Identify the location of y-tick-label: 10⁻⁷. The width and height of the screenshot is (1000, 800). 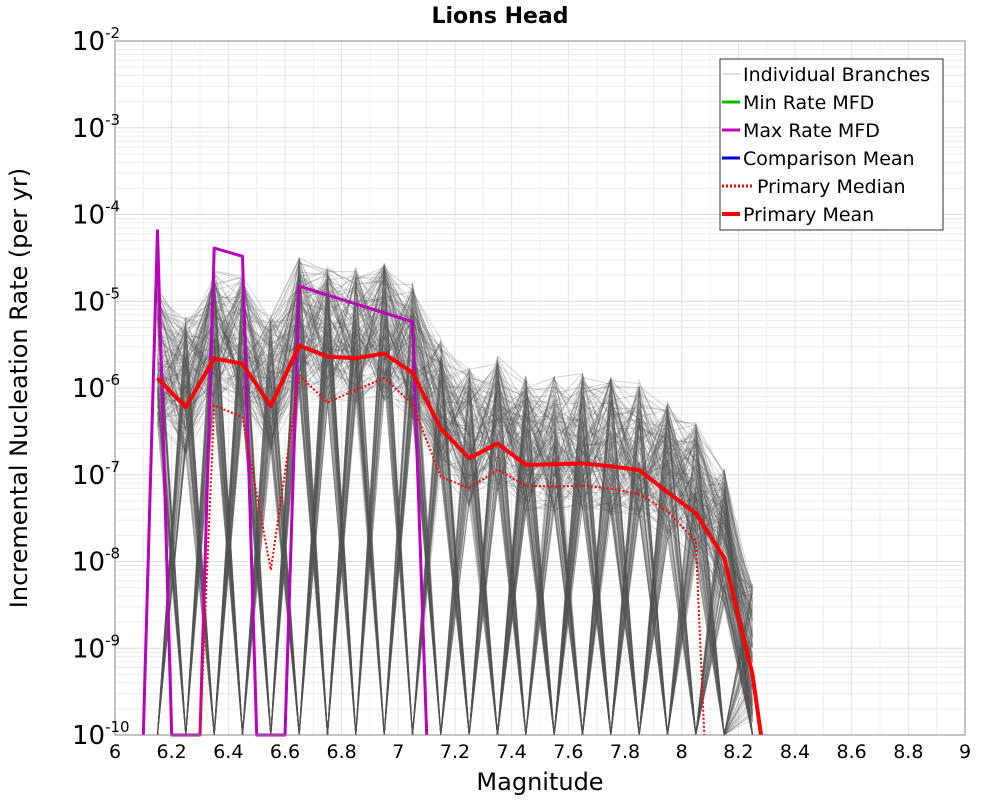
(96, 474).